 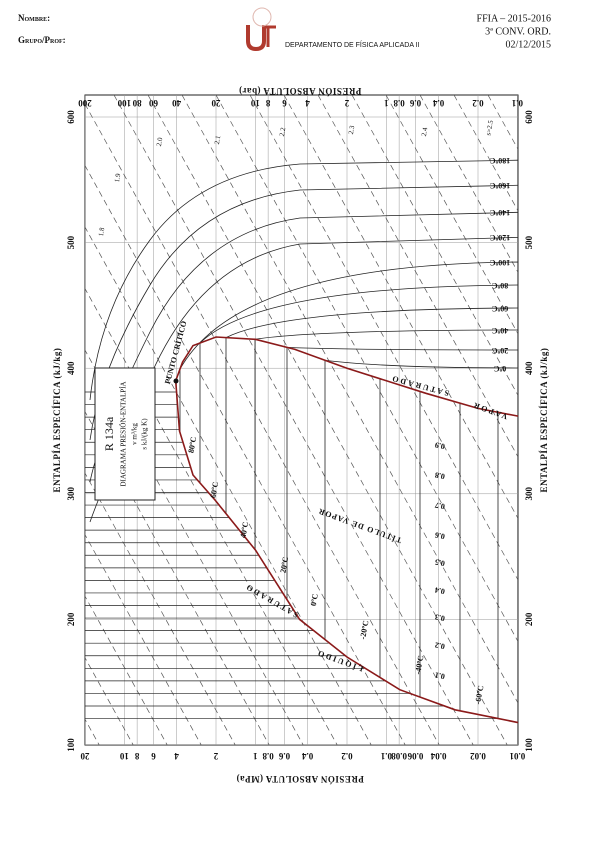 What do you see at coordinates (255, 103) in the screenshot?
I see `pressure-bar-tick-label: 10` at bounding box center [255, 103].